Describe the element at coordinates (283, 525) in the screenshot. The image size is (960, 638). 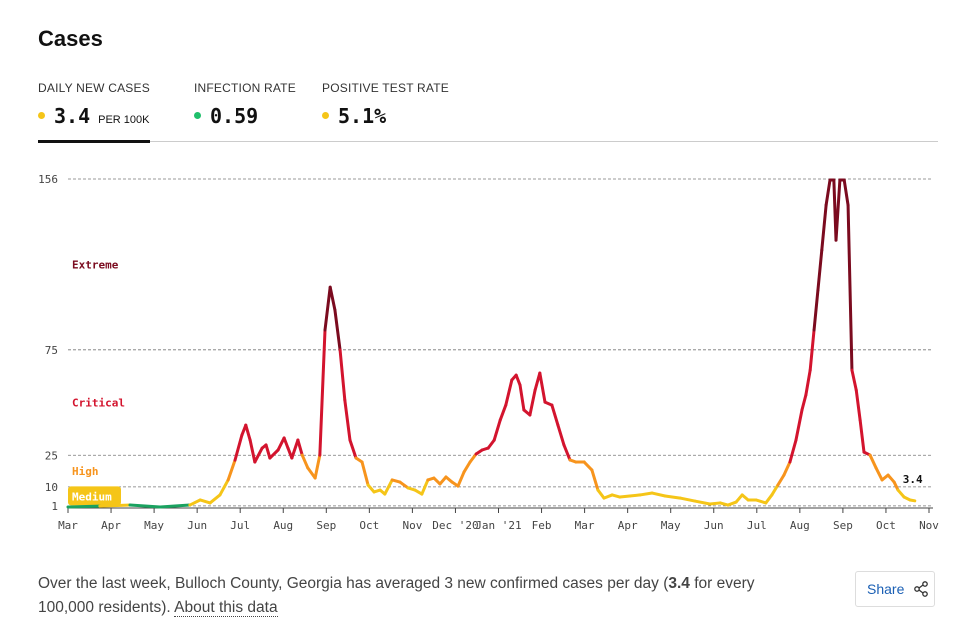
I see `x-tick-label: Aug` at that location.